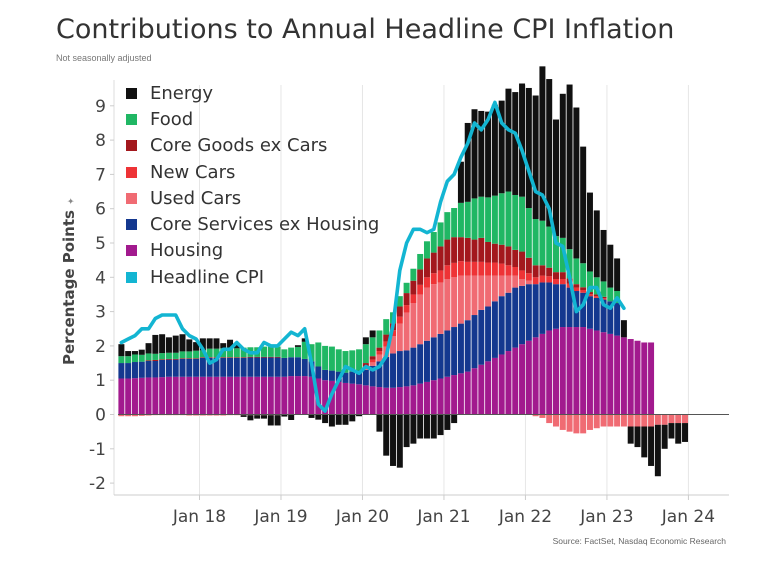  I want to click on legend-swatch, so click(131, 172).